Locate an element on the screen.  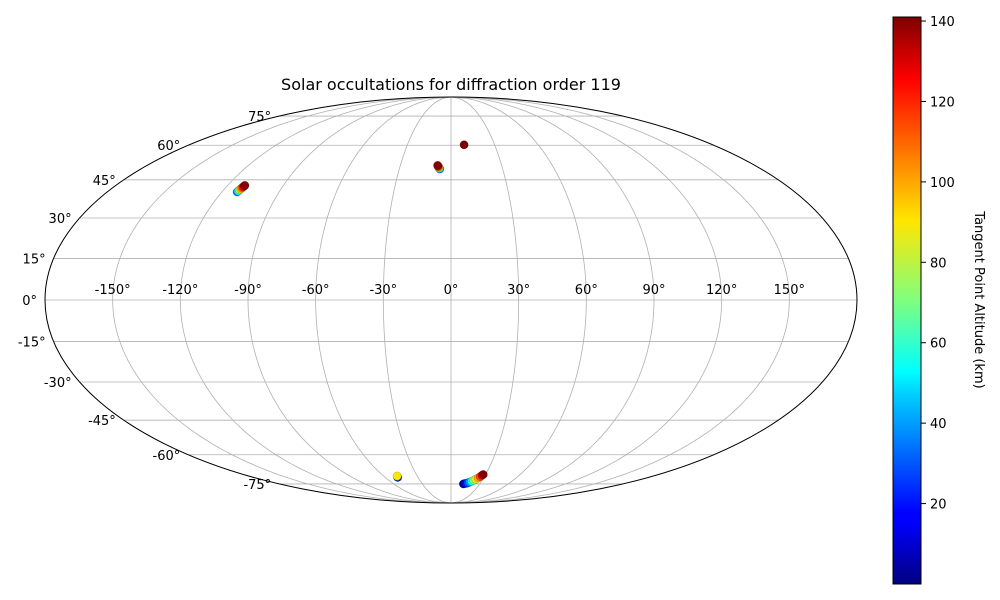
colorbar-tick-label: 140 is located at coordinates (942, 22).